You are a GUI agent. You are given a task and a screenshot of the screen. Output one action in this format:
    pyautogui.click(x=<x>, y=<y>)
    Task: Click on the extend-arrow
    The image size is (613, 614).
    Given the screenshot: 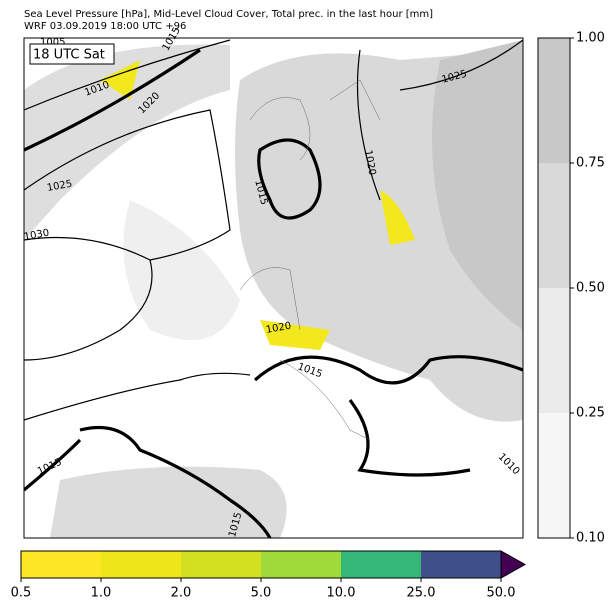 What is the action you would take?
    pyautogui.click(x=513, y=564)
    